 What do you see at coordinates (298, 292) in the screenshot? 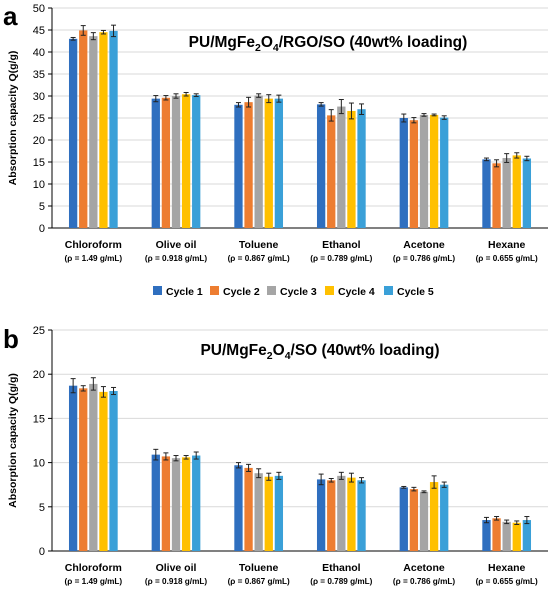
I see `legend-entry: Cycle 3` at bounding box center [298, 292].